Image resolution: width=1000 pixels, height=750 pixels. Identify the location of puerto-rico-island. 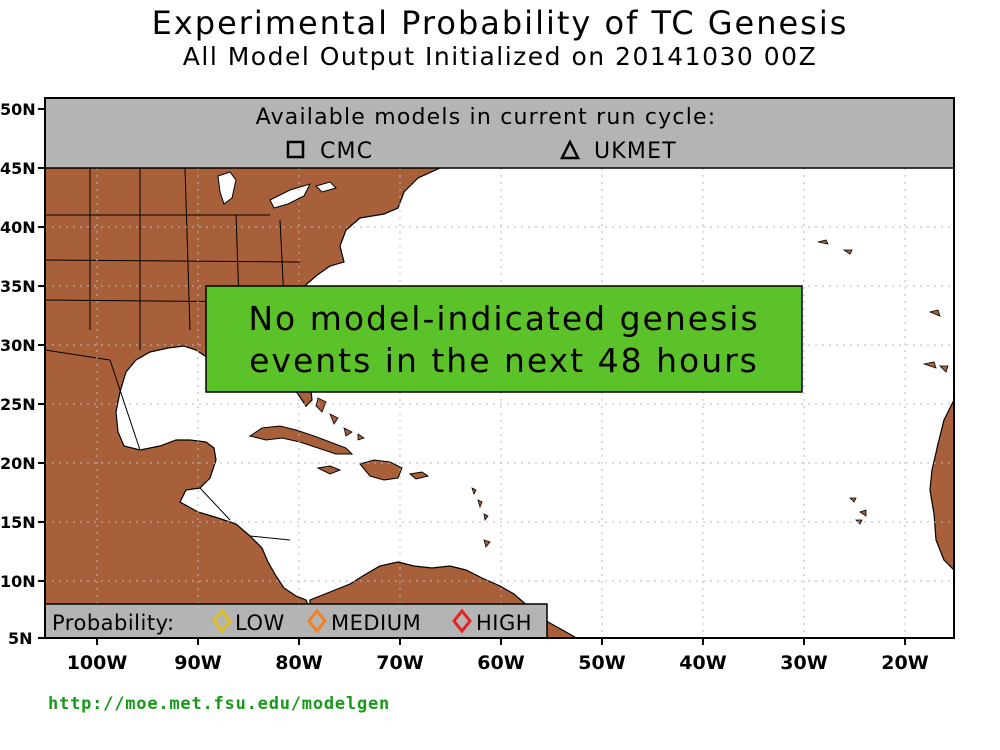
(419, 475).